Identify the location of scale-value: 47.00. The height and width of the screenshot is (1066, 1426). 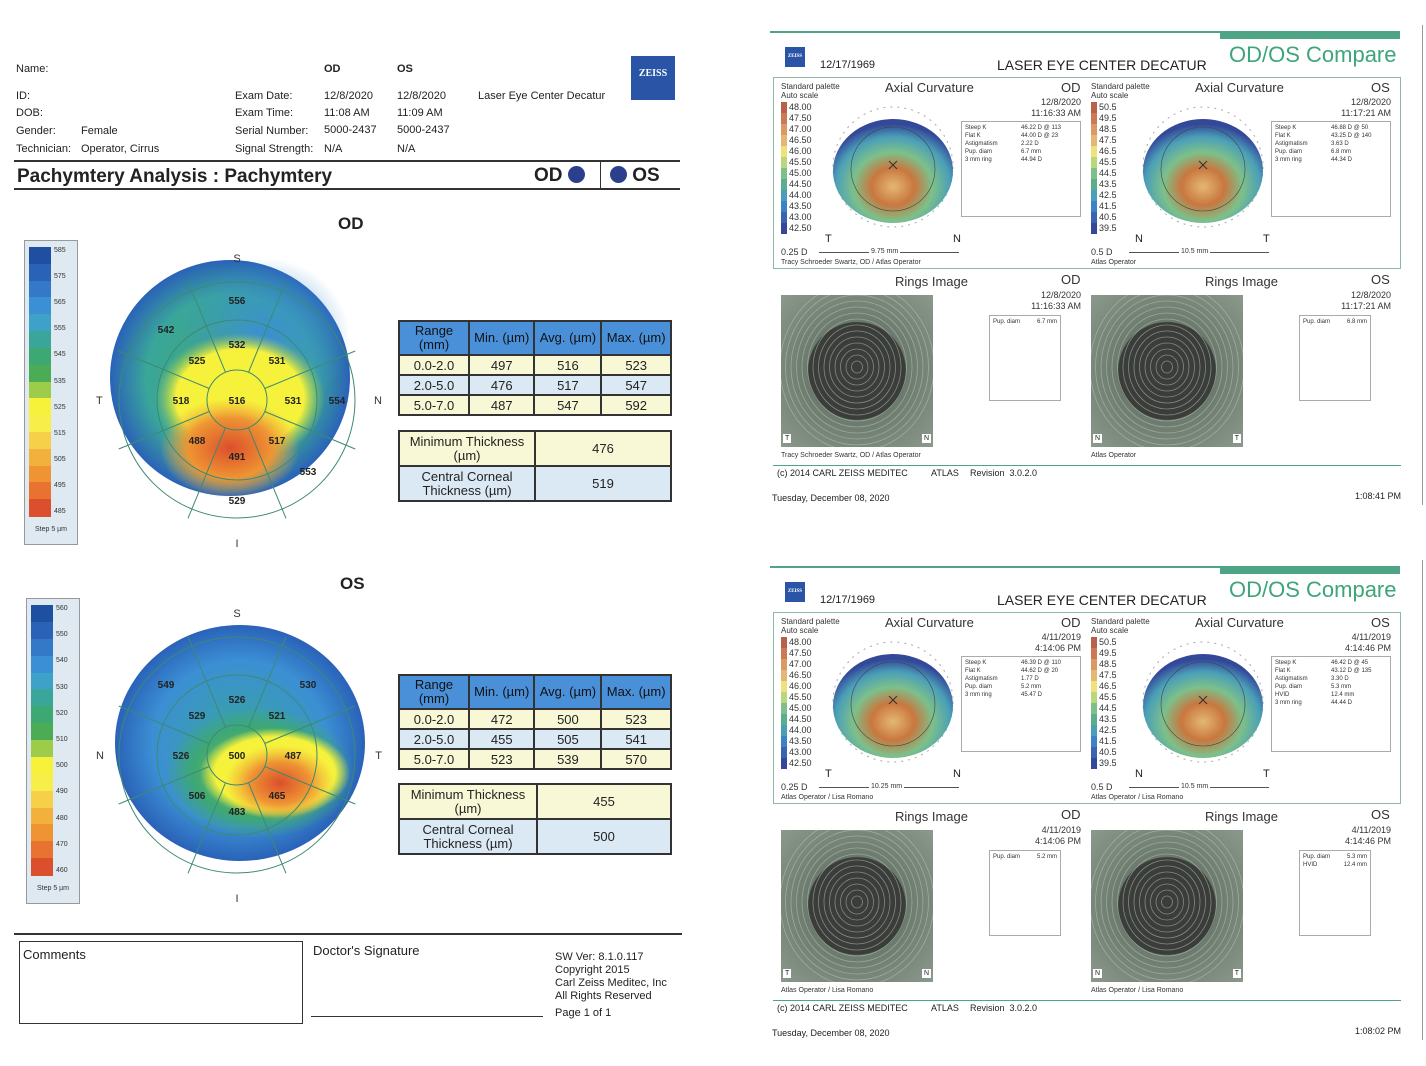
(800, 129).